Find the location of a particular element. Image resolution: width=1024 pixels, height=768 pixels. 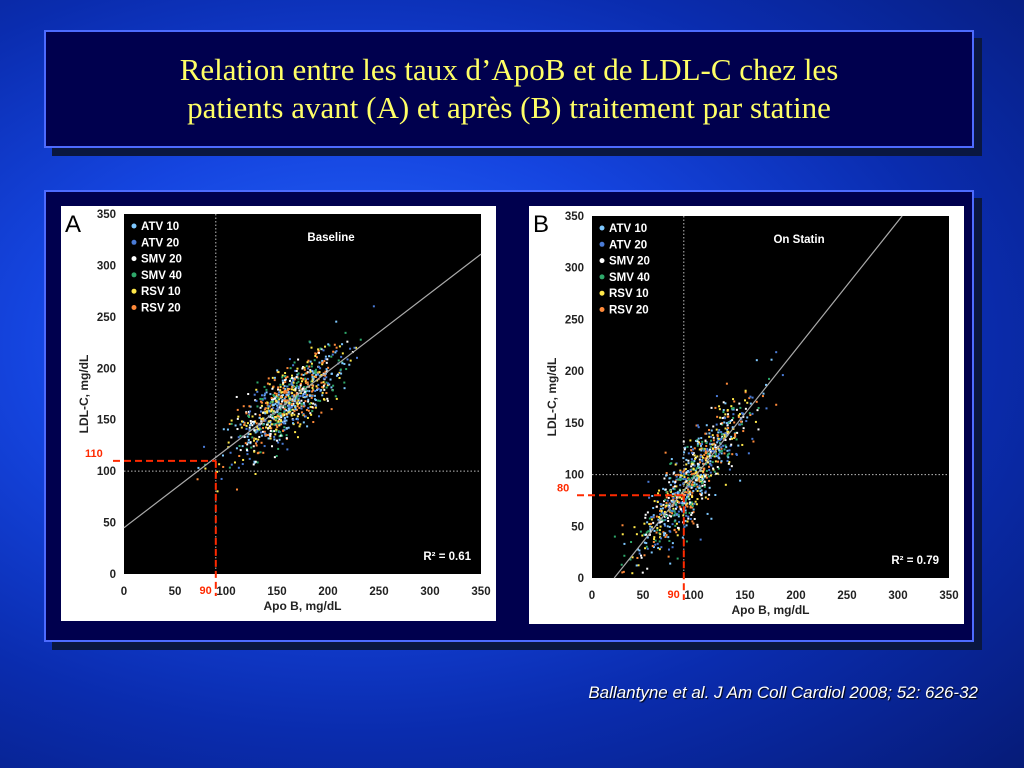

legend-label: ATV 10 is located at coordinates (160, 227).